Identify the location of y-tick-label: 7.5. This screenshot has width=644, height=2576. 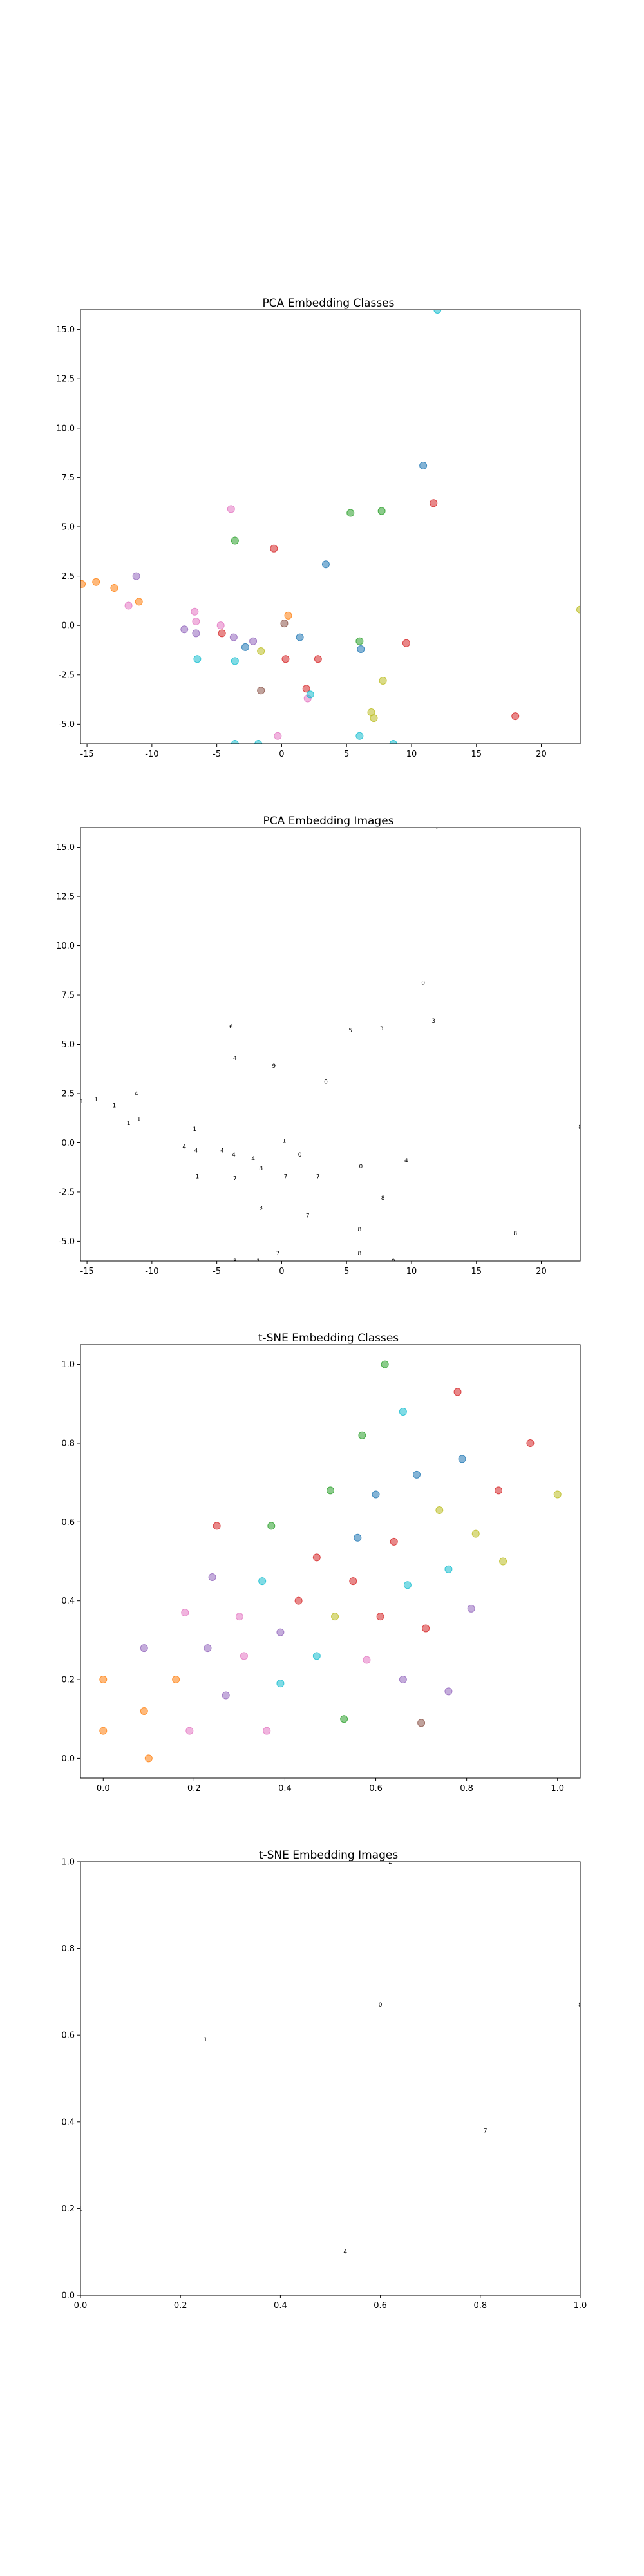
(68, 996).